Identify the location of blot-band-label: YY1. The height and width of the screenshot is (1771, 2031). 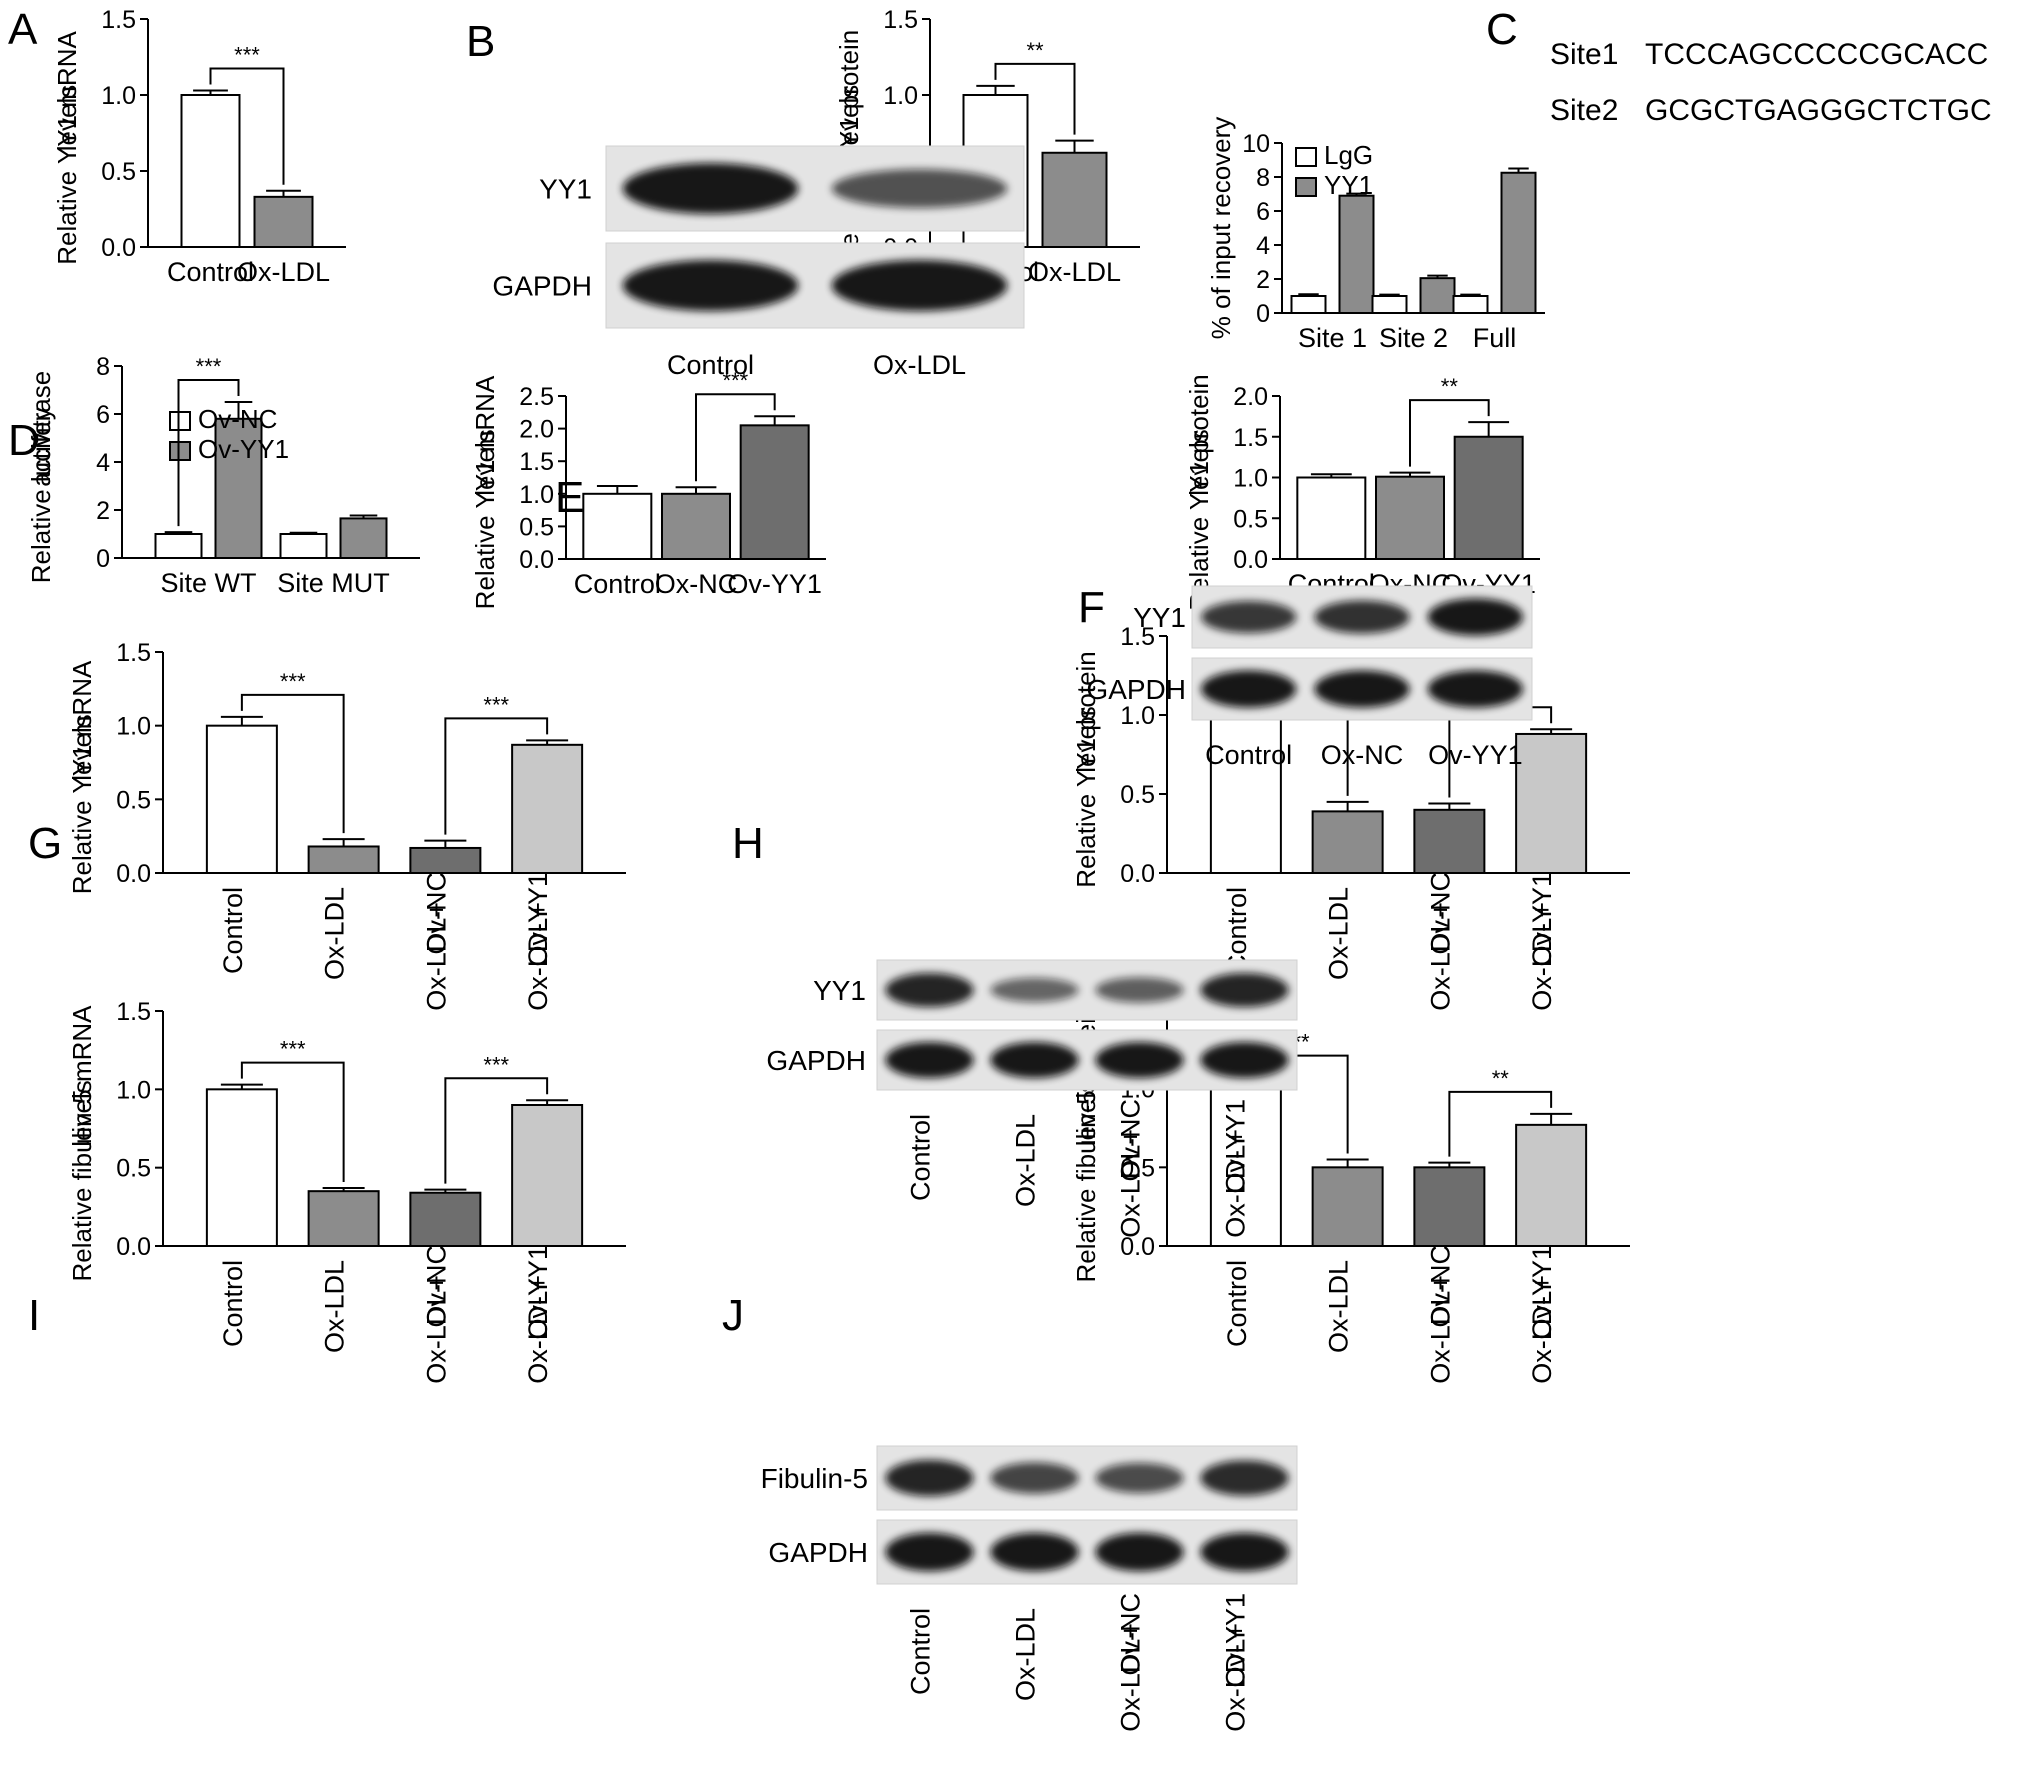
(565, 189).